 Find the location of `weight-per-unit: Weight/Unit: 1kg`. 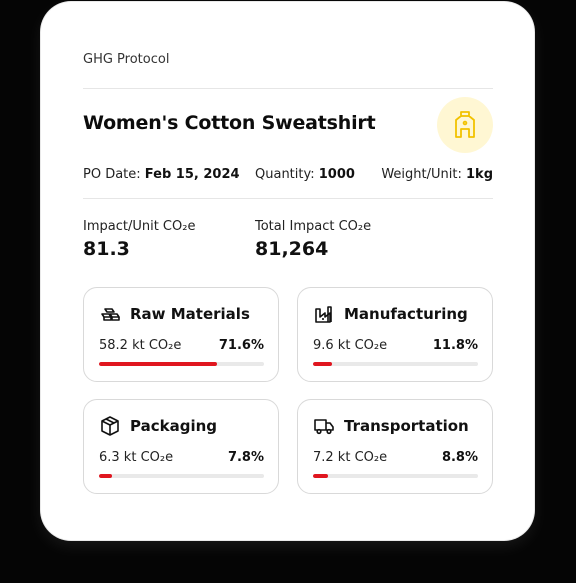

weight-per-unit: Weight/Unit: 1kg is located at coordinates (437, 174).